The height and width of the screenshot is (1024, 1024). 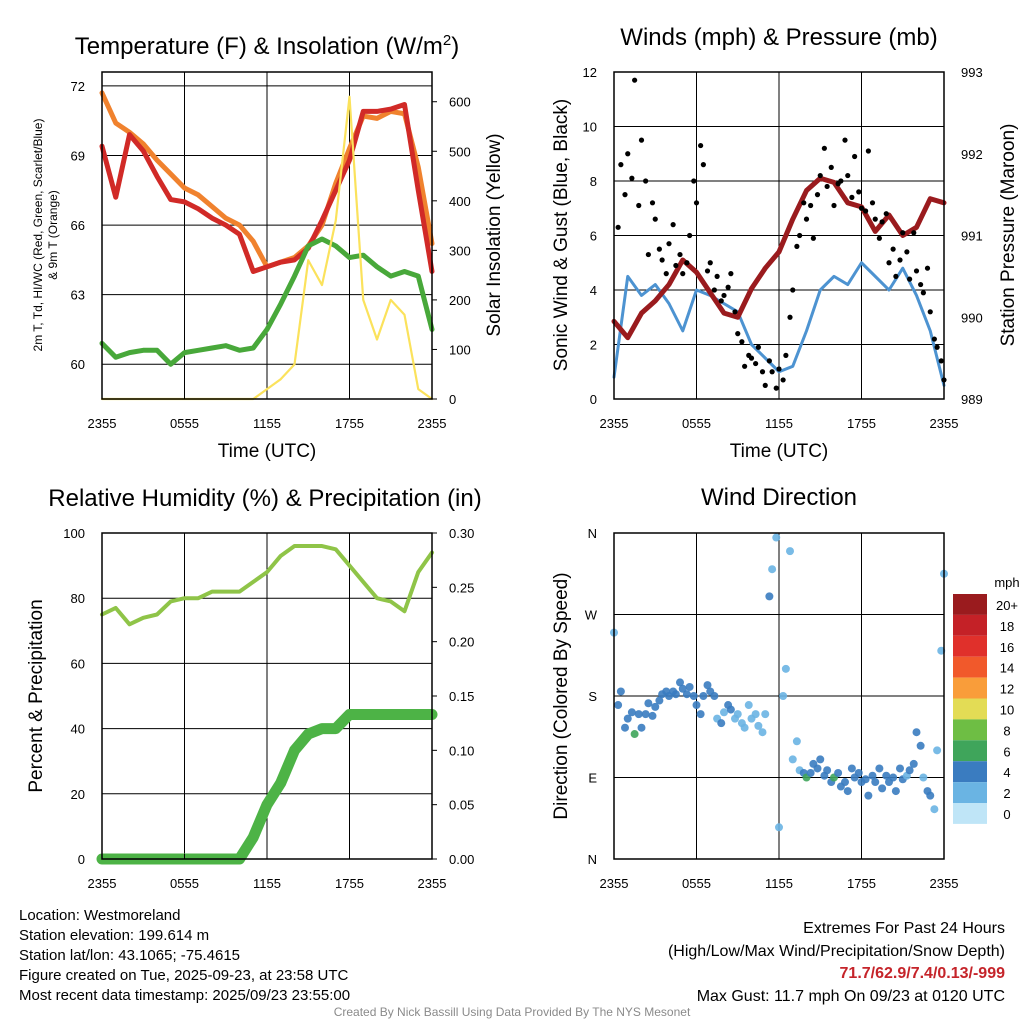 I want to click on winds-series-sonic-wind, so click(x=779, y=324).